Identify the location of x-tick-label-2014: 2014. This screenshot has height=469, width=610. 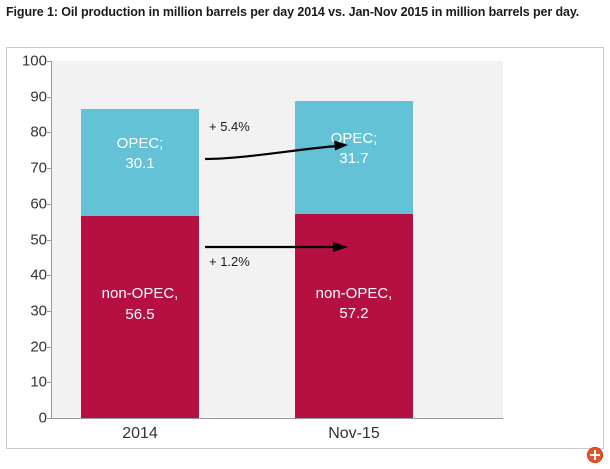
(140, 433).